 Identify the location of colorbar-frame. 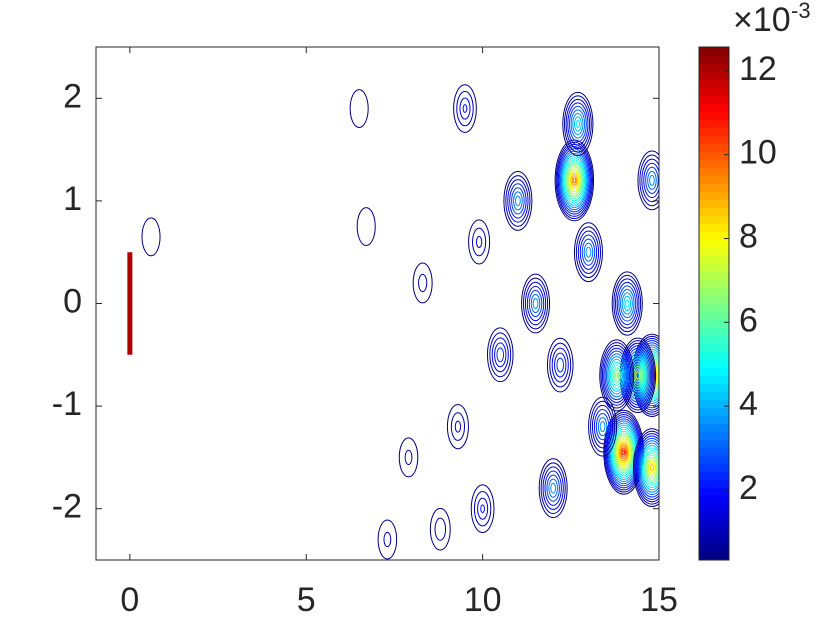
(714, 303).